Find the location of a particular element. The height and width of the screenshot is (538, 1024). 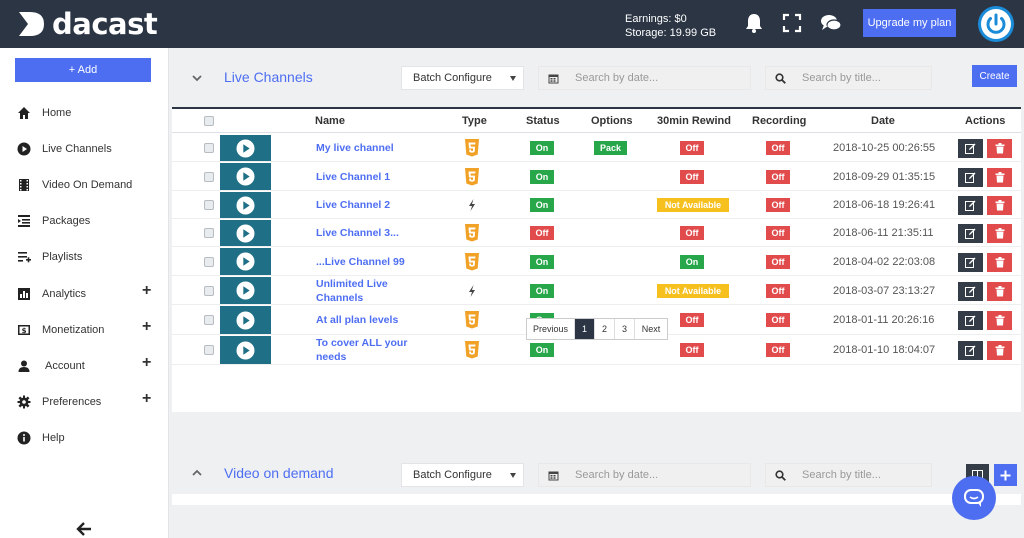

sidebar-item-account: Account + is located at coordinates (84, 365).